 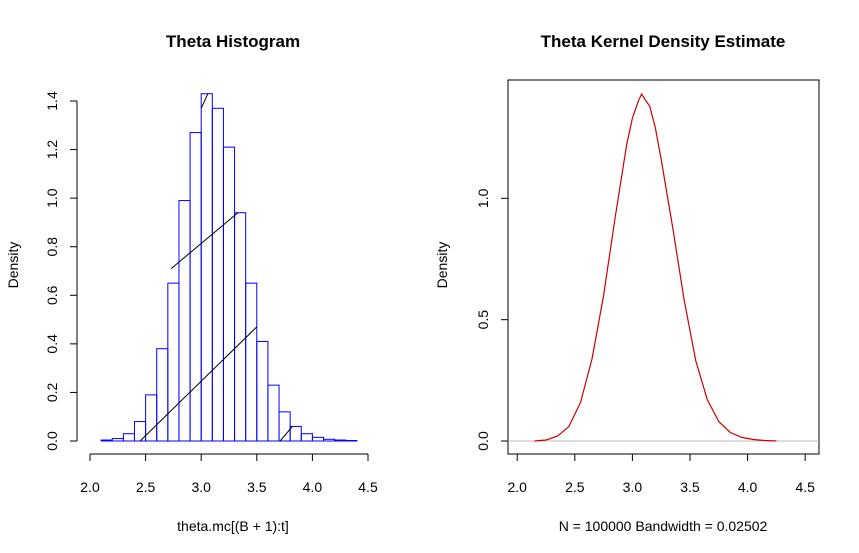 I want to click on histogram-y-tick-label: 0.0, so click(x=52, y=441).